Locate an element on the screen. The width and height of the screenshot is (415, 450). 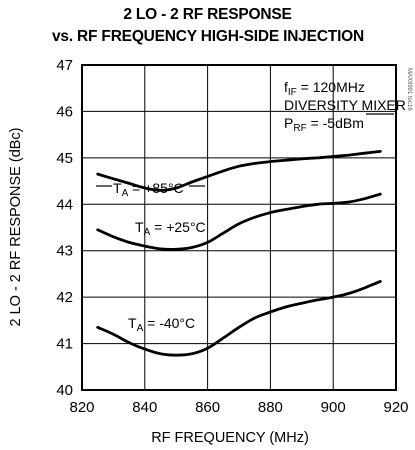
y-tick-label: 47 is located at coordinates (64, 65).